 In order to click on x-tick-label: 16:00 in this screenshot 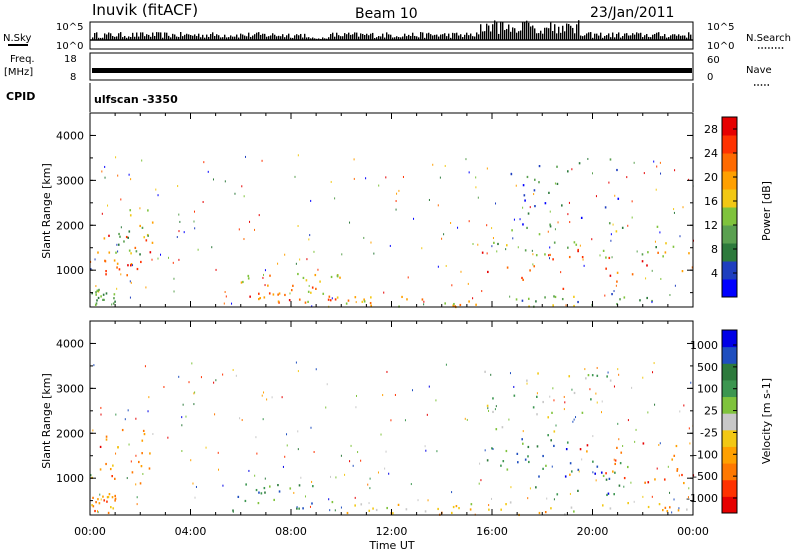, I will do `click(492, 531)`.